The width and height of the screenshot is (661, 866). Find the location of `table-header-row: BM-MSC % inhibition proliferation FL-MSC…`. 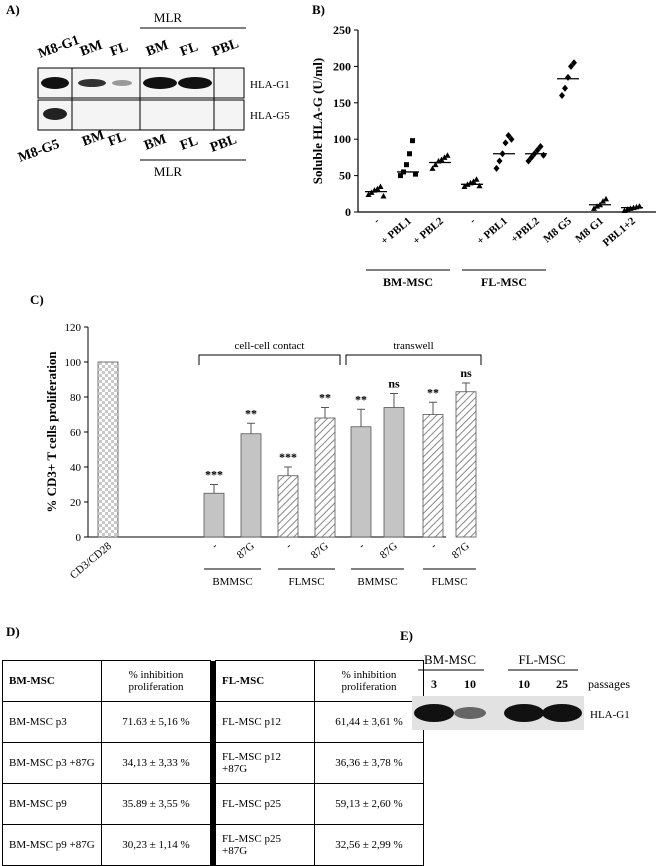

table-header-row: BM-MSC % inhibition proliferation FL-MSC… is located at coordinates (213, 681).